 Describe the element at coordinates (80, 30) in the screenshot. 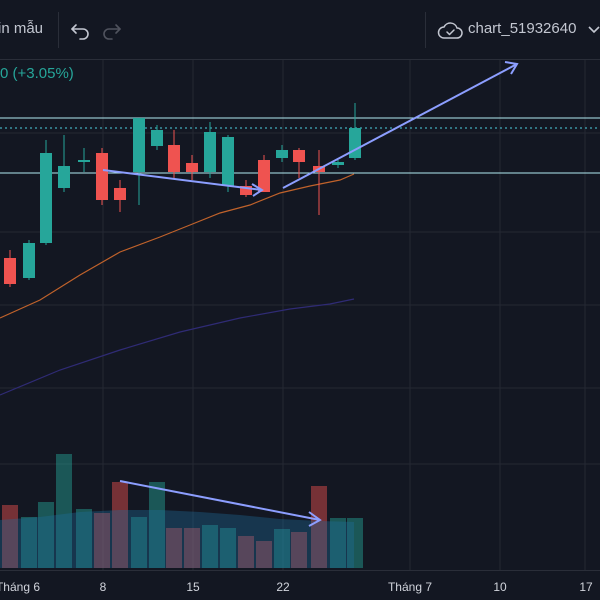

I see `undo-icon` at that location.